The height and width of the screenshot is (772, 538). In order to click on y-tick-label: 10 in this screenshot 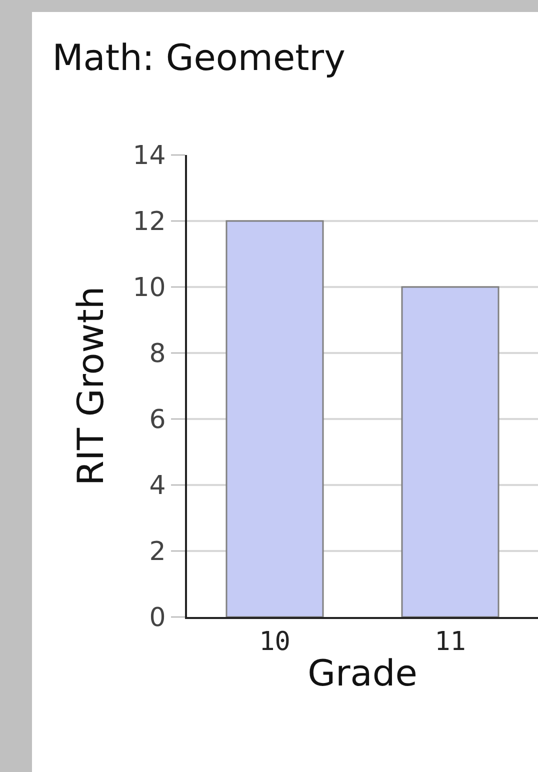, I will do `click(149, 288)`.